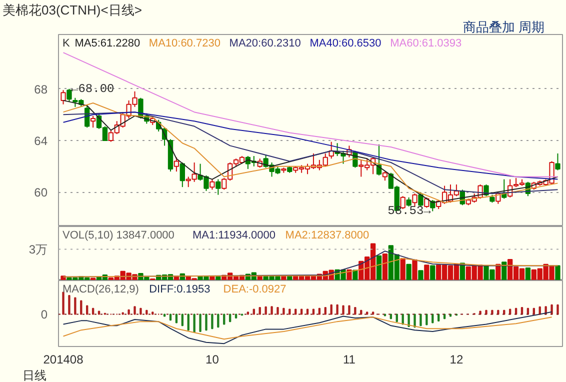 This screenshot has height=382, width=566. What do you see at coordinates (107, 44) in the screenshot?
I see `text: MA5:61.2280` at bounding box center [107, 44].